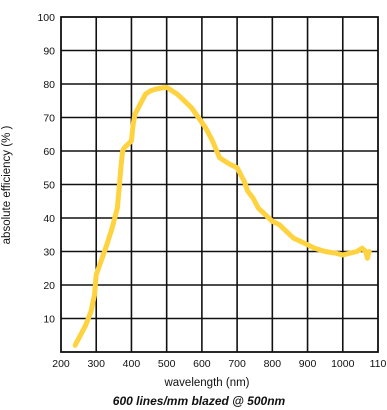 Image resolution: width=387 pixels, height=410 pixels. What do you see at coordinates (49, 119) in the screenshot?
I see `y-tick-label: 70` at bounding box center [49, 119].